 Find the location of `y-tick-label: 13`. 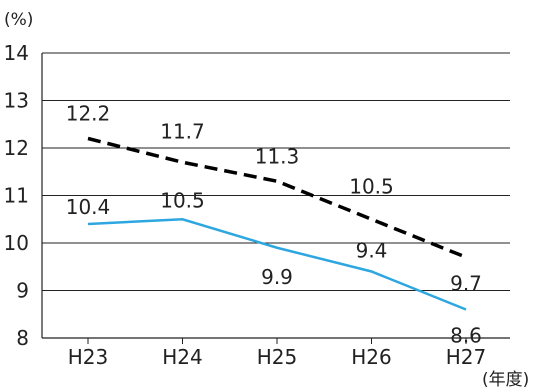

y-tick-label: 13 is located at coordinates (16, 101).